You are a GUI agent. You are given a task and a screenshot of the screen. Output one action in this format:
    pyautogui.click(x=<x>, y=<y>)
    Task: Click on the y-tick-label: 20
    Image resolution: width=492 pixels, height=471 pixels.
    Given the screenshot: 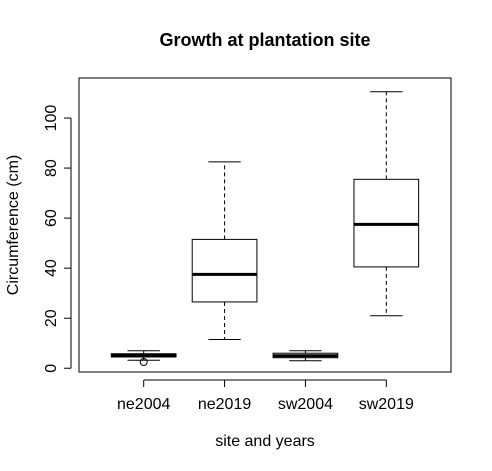 What is the action you would take?
    pyautogui.click(x=51, y=318)
    